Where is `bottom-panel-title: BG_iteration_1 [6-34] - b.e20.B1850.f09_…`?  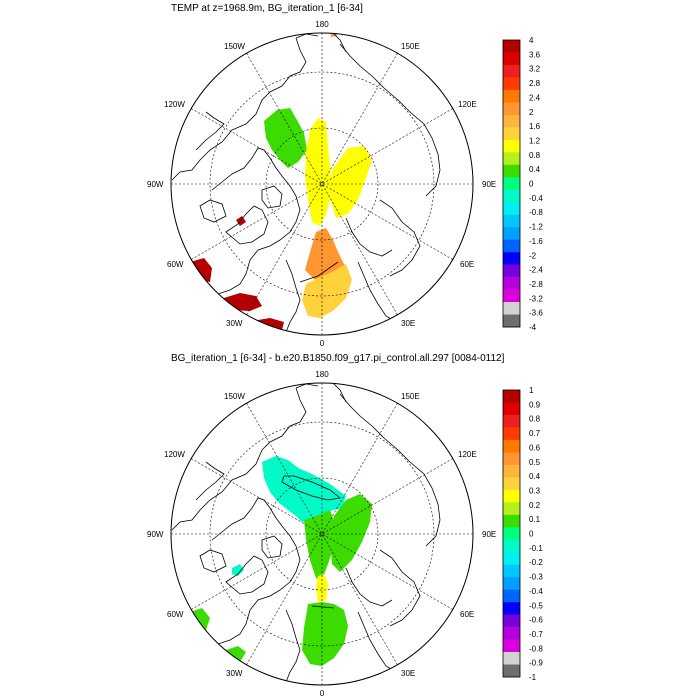 bottom-panel-title: BG_iteration_1 [6-34] - b.e20.B1850.f09_… is located at coordinates (338, 358).